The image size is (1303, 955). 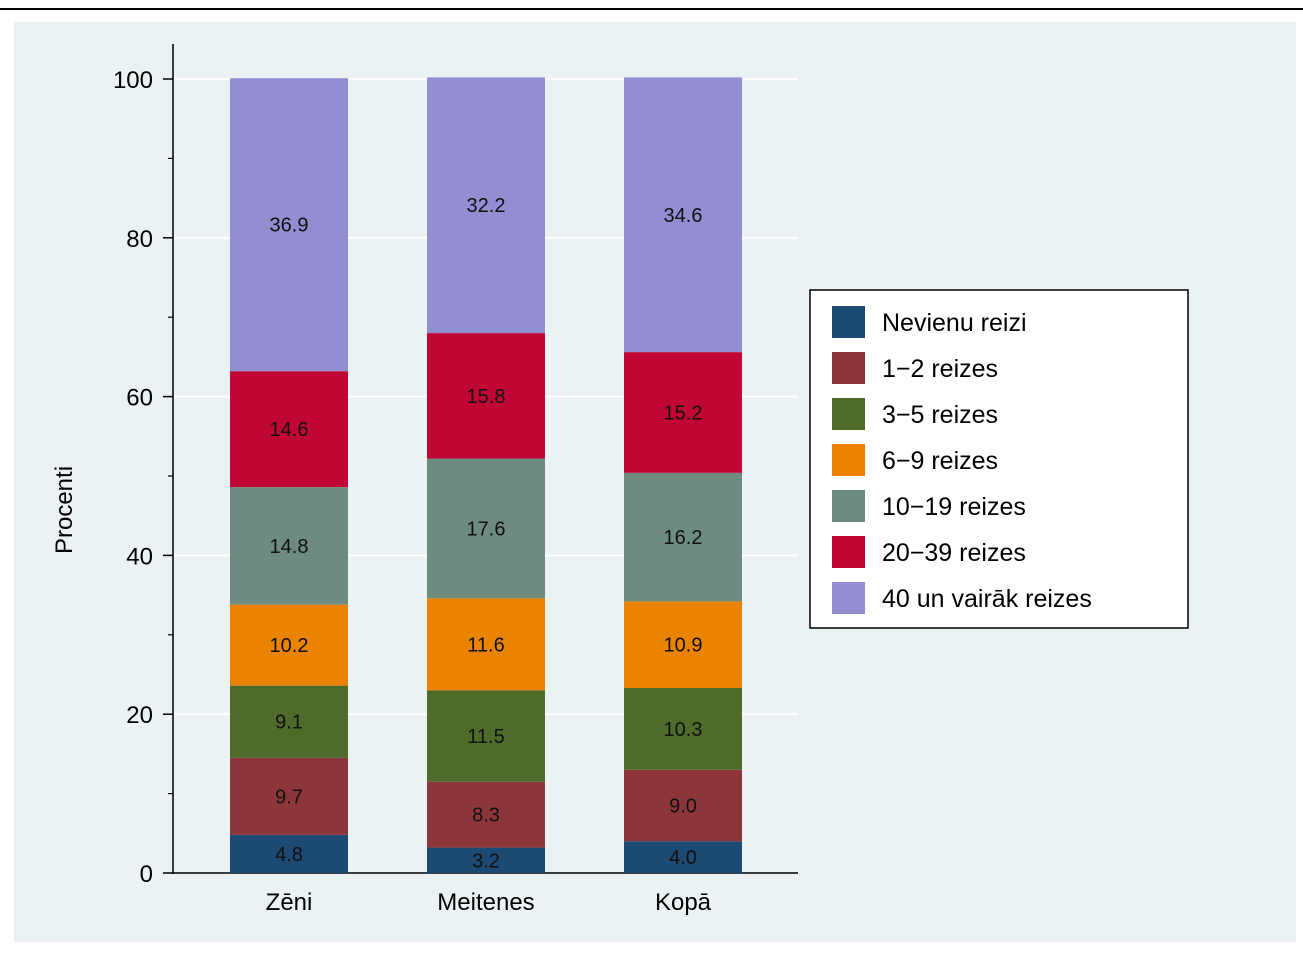 I want to click on value-label: 9.7, so click(x=289, y=797).